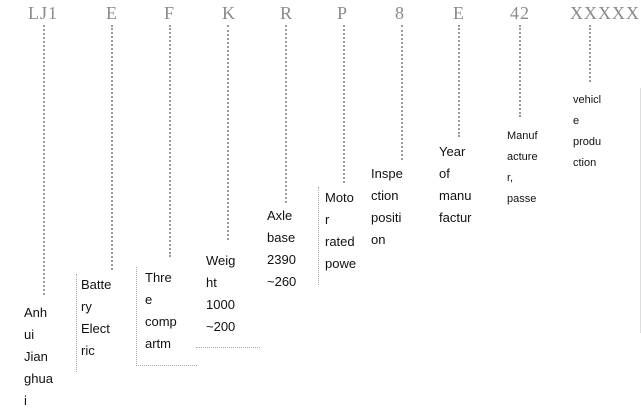 Image resolution: width=641 pixels, height=420 pixels. What do you see at coordinates (36, 356) in the screenshot?
I see `description-line: Jian` at bounding box center [36, 356].